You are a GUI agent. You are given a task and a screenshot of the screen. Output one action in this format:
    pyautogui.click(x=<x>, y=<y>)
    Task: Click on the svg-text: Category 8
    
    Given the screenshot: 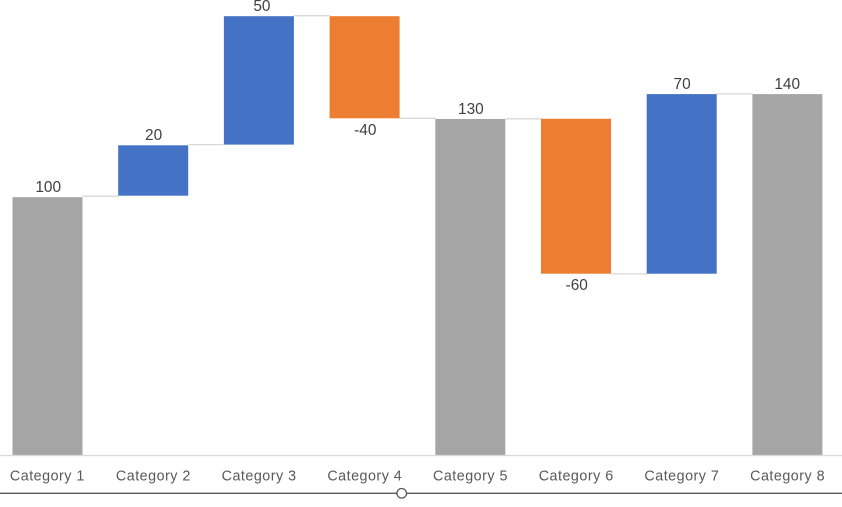 What is the action you would take?
    pyautogui.click(x=787, y=477)
    